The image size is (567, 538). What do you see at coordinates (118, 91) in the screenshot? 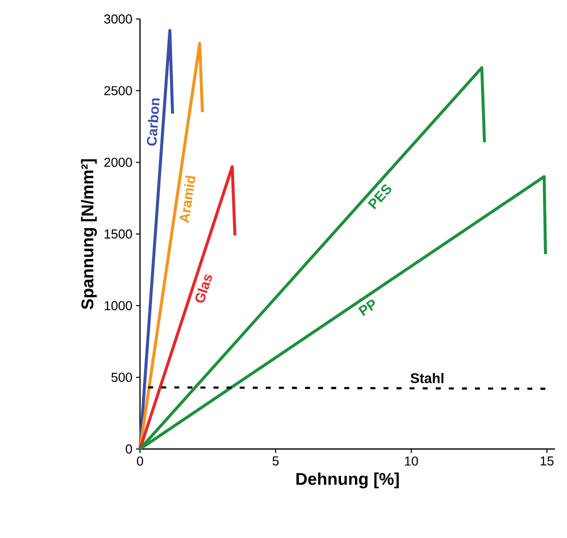
I see `y-tick-label: 2500` at bounding box center [118, 91].